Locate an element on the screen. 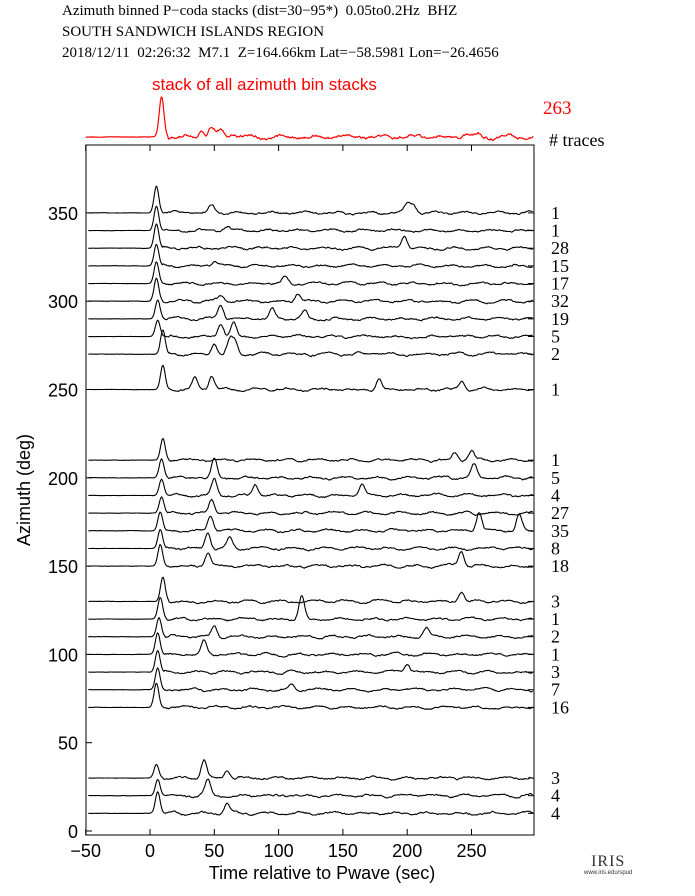 This screenshot has height=896, width=695. iris-url: www.iris.edu/spud is located at coordinates (608, 873).